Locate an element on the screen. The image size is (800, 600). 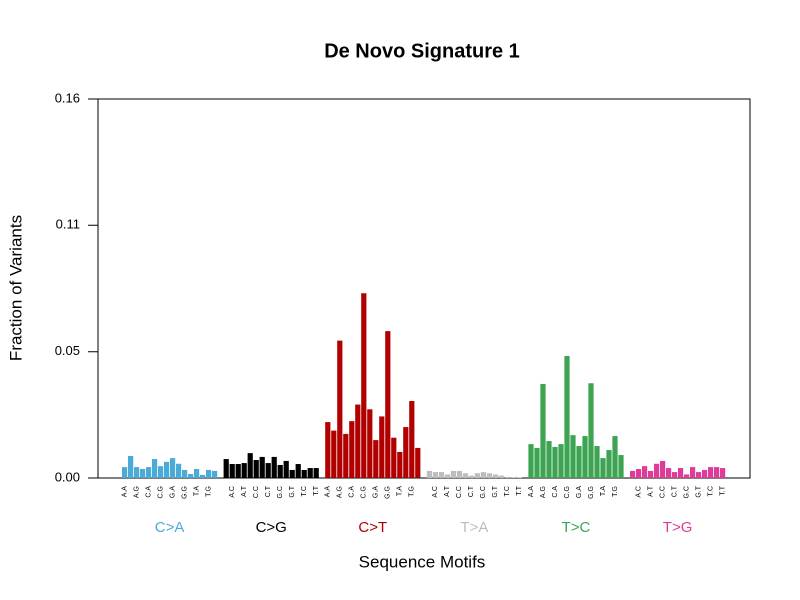
x-tick-label: C.A is located at coordinates (148, 492).